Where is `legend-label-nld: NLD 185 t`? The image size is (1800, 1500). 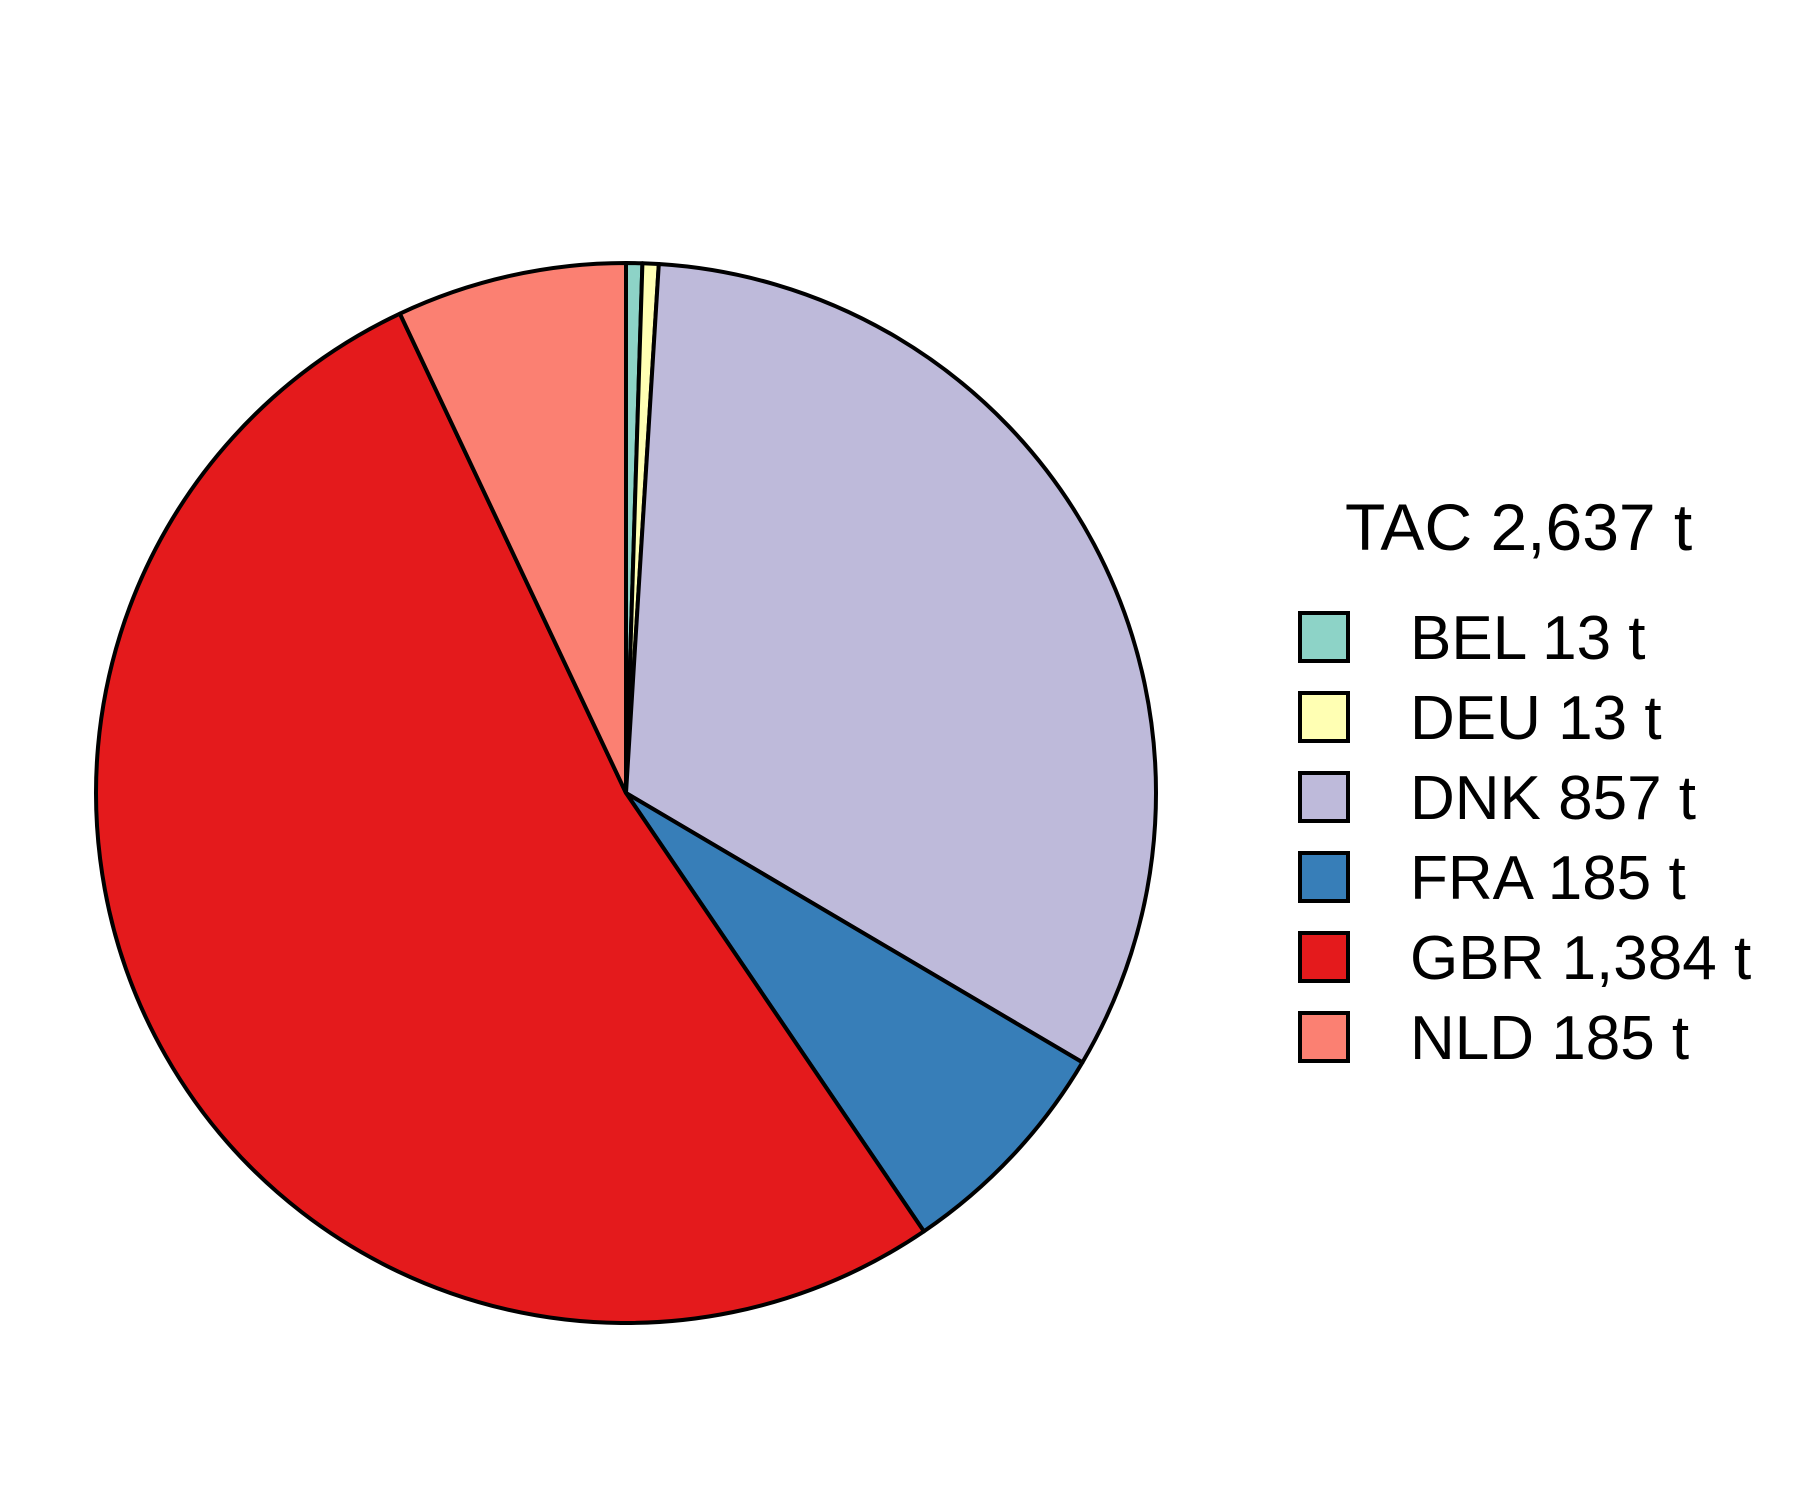
legend-label-nld: NLD 185 t is located at coordinates (1549, 1038).